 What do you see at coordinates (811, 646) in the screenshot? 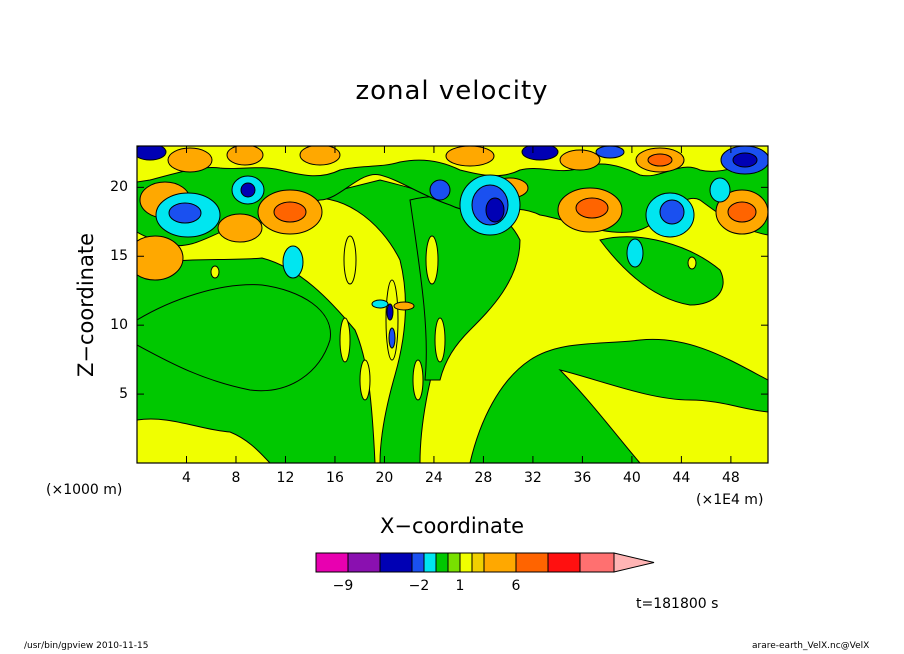
I see `footer-file: arare-earth_VelX.nc@VelX` at bounding box center [811, 646].